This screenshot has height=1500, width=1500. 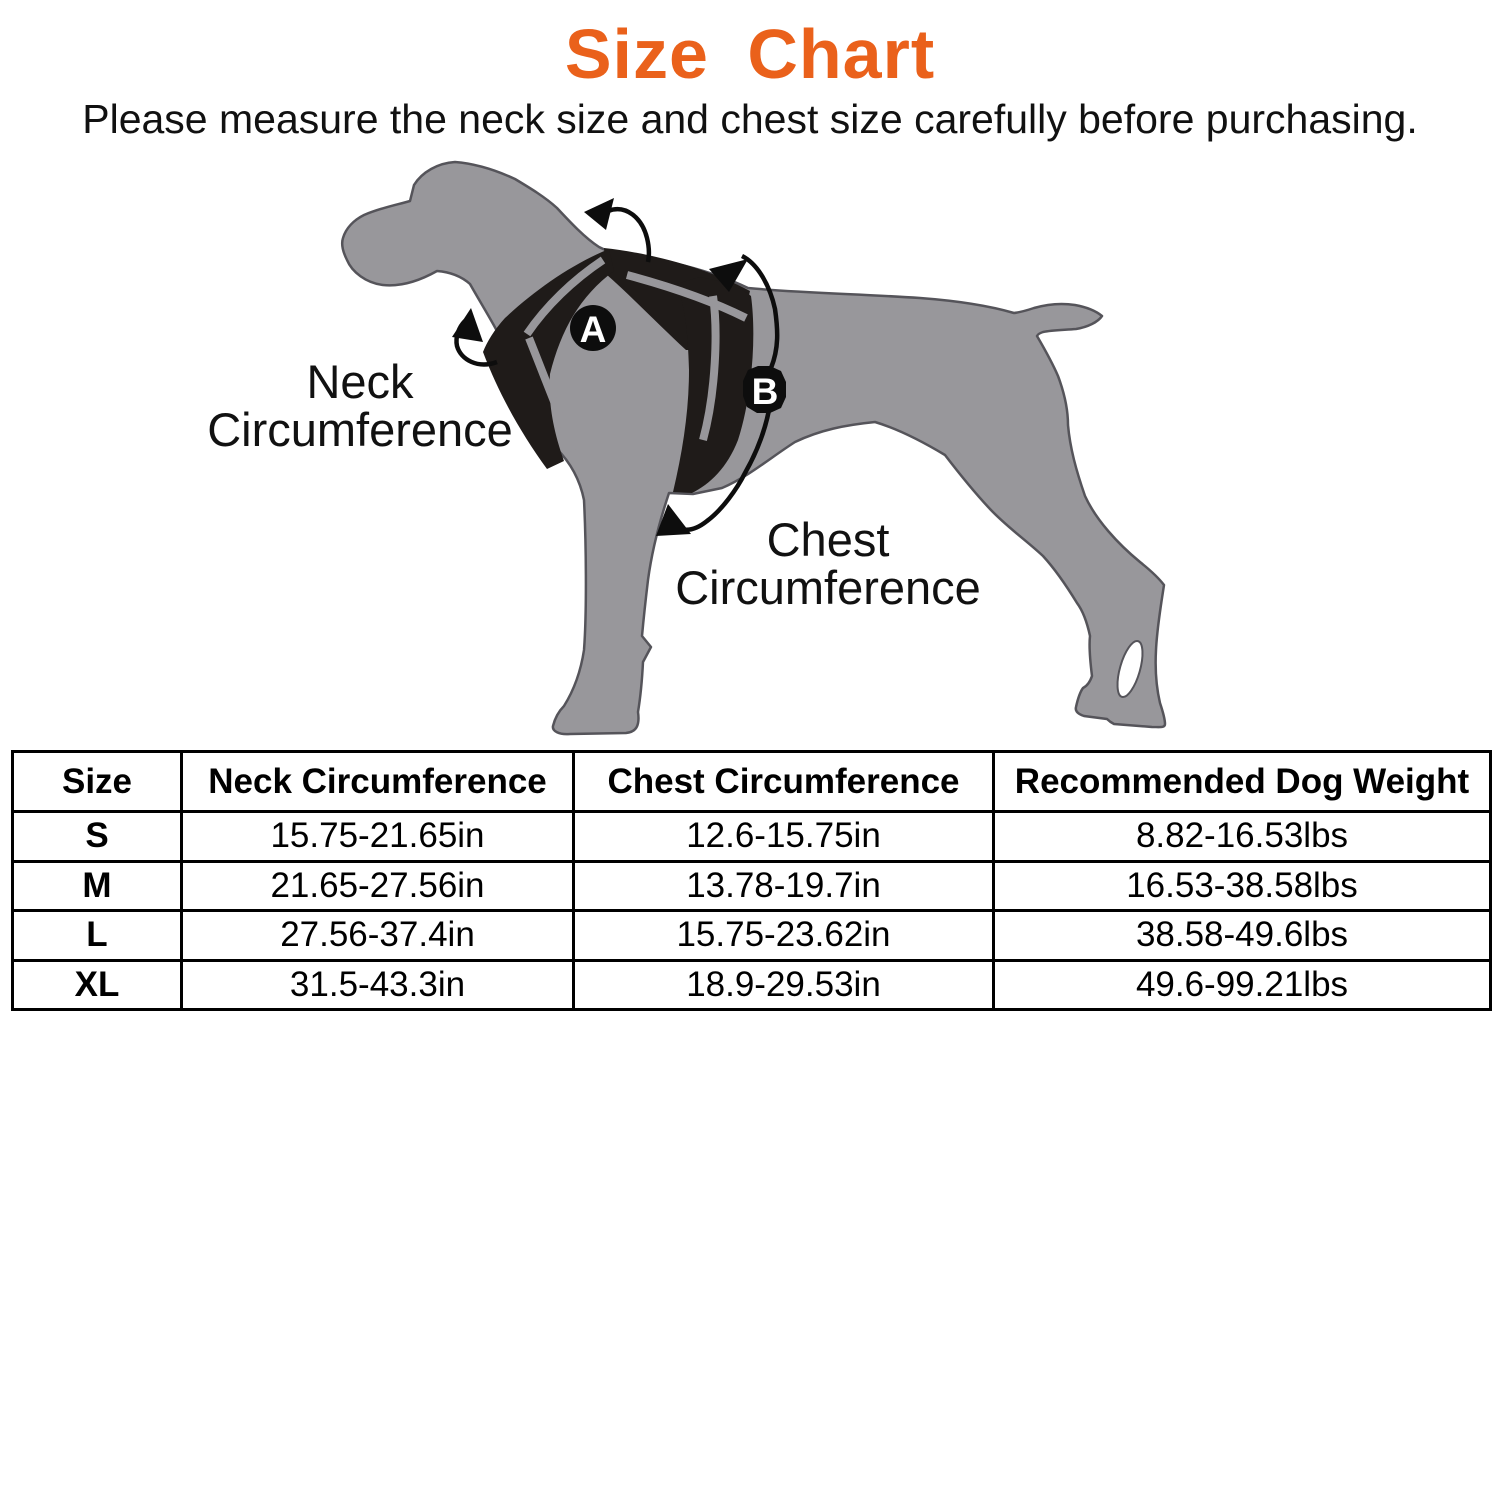 What do you see at coordinates (765, 391) in the screenshot?
I see `svg-text: B` at bounding box center [765, 391].